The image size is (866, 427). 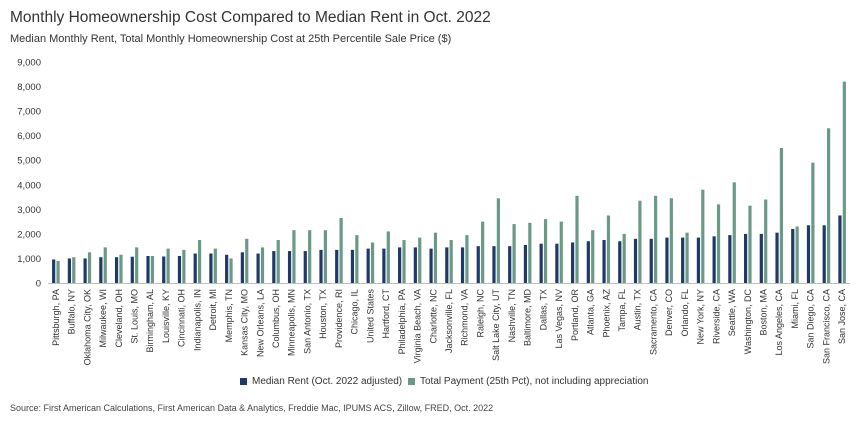 I want to click on x-tick-label: Columbus, OH, so click(x=276, y=318).